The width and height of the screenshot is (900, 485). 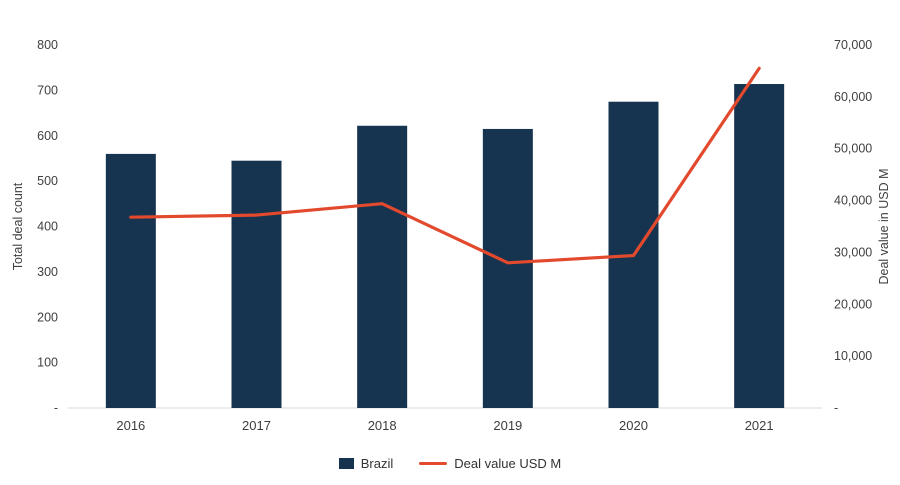 I want to click on bar-2016, so click(x=130, y=280).